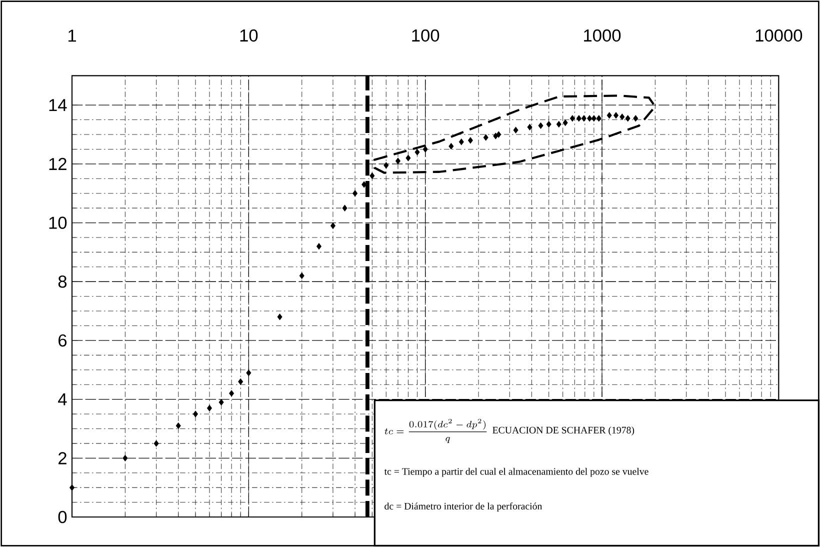  What do you see at coordinates (249, 35) in the screenshot?
I see `x-tick-label: 10` at bounding box center [249, 35].